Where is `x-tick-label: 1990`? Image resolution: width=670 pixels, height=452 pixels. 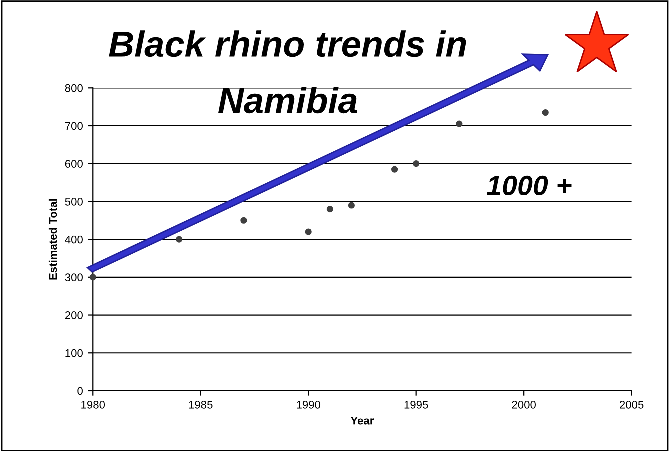
x-tick-label: 1990 is located at coordinates (309, 404).